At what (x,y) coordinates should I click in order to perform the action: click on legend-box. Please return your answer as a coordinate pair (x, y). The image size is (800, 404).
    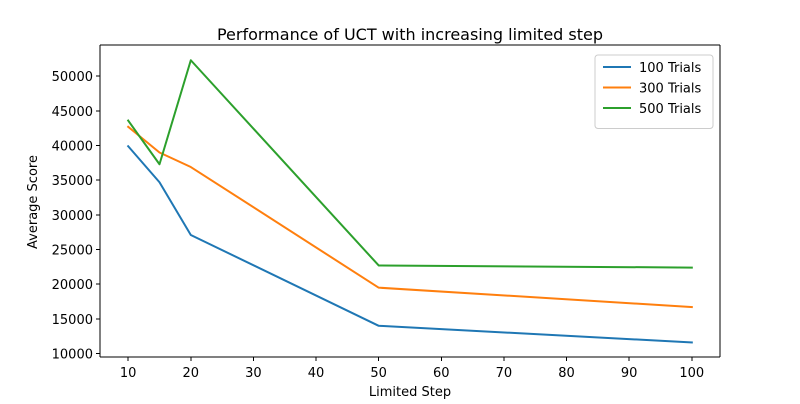
    Looking at the image, I should click on (654, 91).